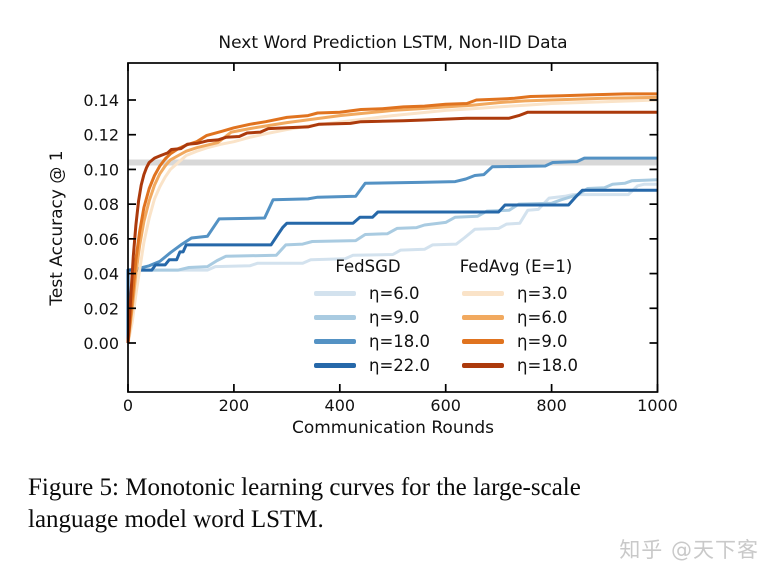  Describe the element at coordinates (542, 293) in the screenshot. I see `legend-label: η=3.0` at that location.